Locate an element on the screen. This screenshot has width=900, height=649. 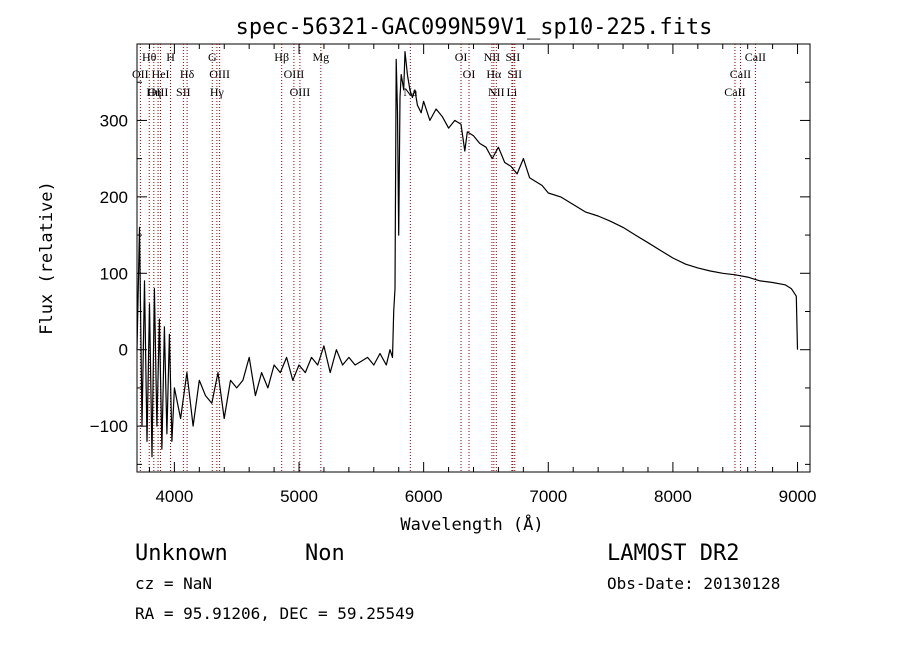
chart-title: spec-56321-GAC099N59V1_sp10-225.fits is located at coordinates (474, 27).